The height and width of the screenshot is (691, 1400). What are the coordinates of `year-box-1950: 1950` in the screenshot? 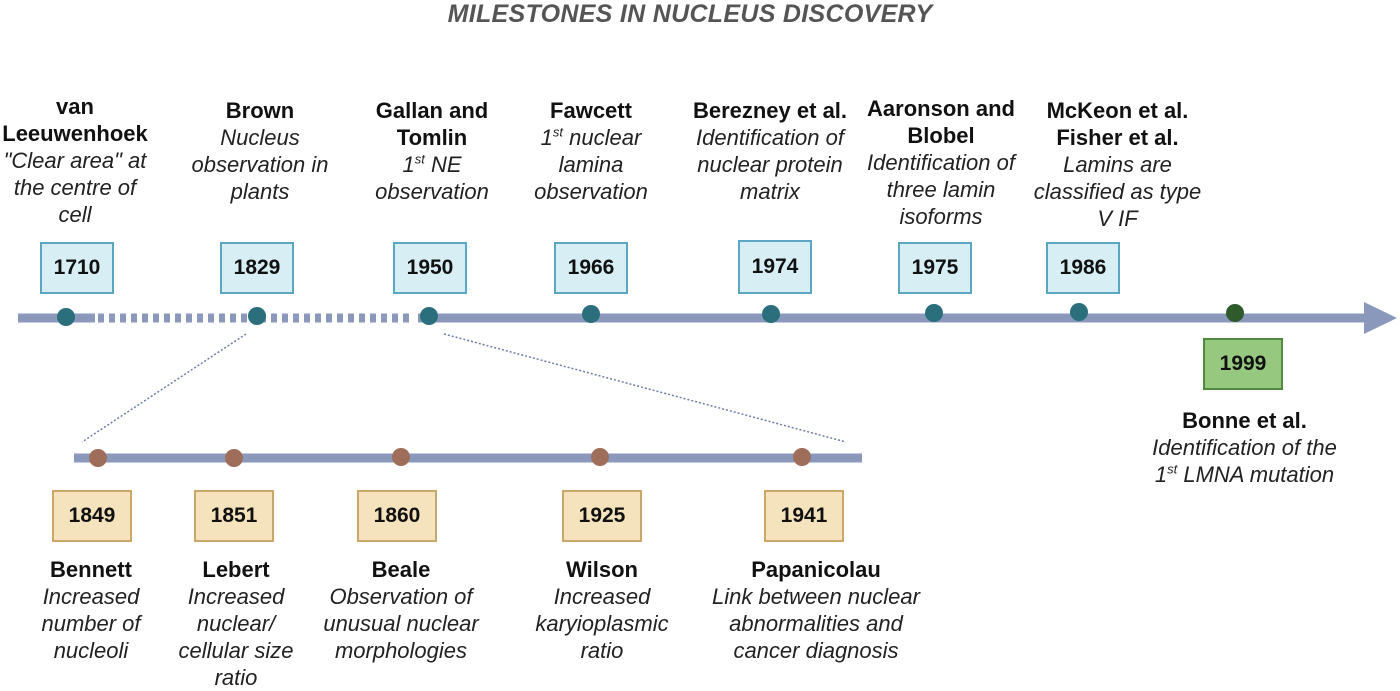 It's located at (430, 268).